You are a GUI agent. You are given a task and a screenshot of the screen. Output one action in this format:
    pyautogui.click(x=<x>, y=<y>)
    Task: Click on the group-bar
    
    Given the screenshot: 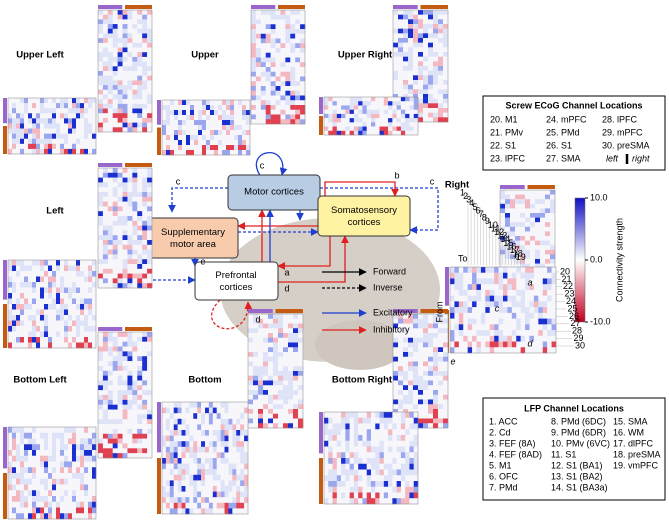 What is the action you would take?
    pyautogui.click(x=512, y=187)
    